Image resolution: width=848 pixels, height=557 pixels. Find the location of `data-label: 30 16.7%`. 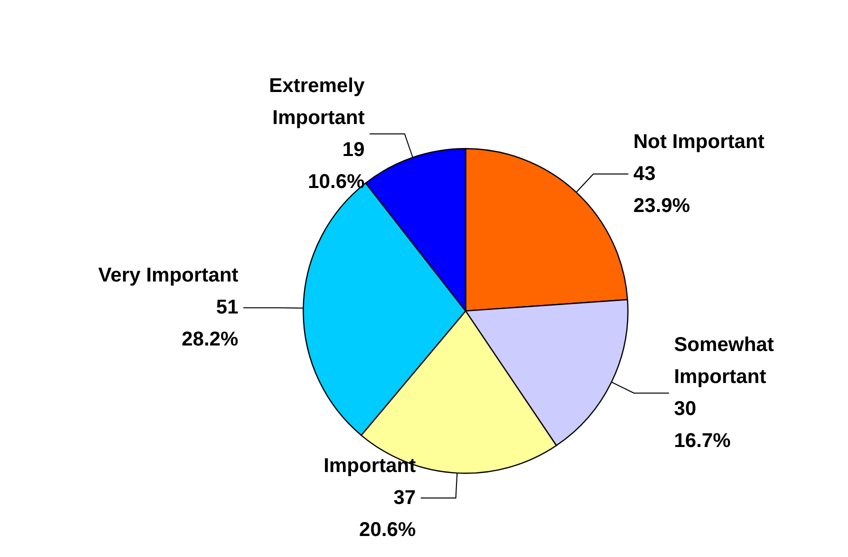

data-label: 30 16.7% is located at coordinates (702, 425).